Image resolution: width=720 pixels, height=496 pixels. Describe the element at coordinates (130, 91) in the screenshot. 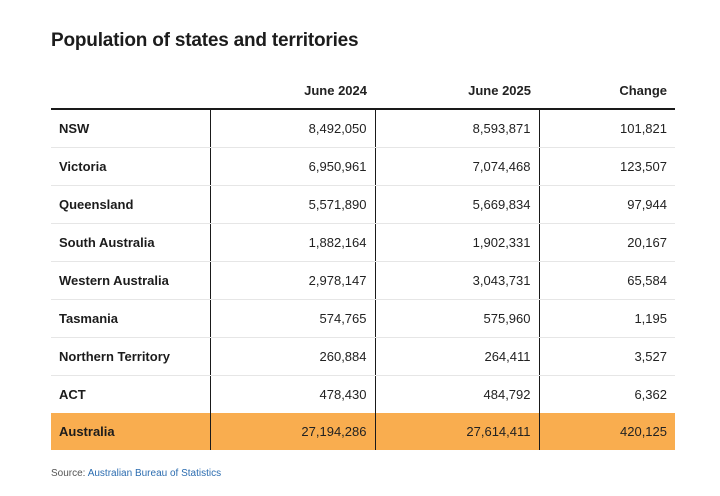

I see `header-state` at that location.